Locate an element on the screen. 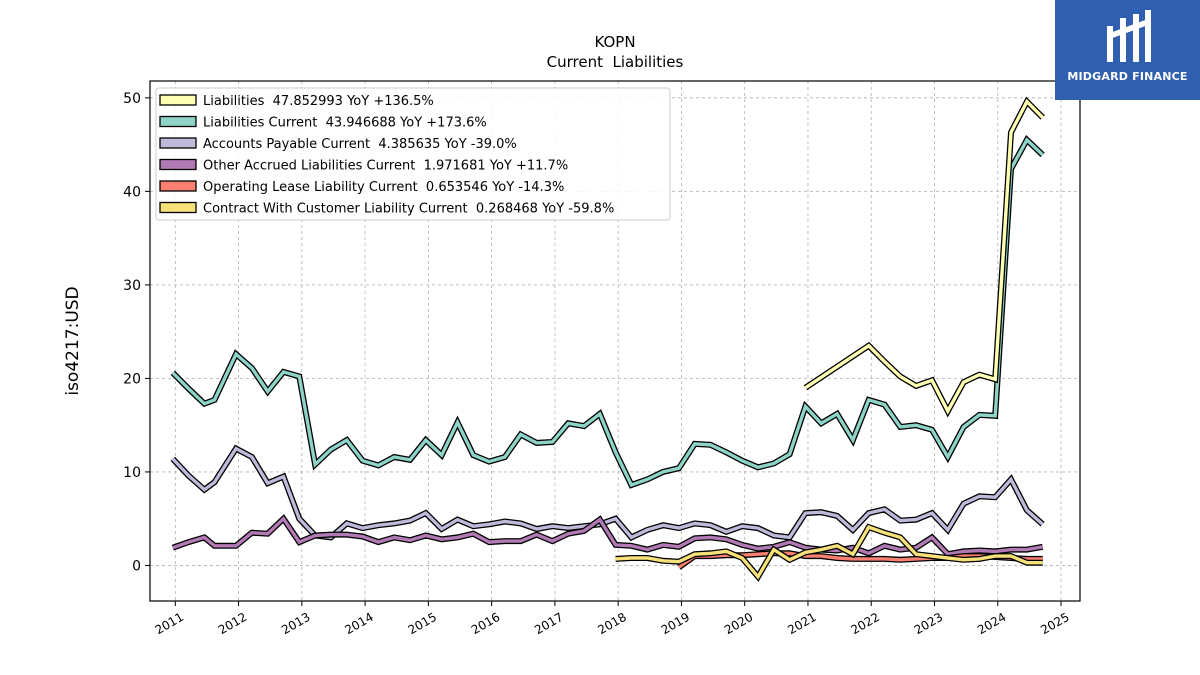 Image resolution: width=1200 pixels, height=675 pixels. midgard-finance-logo: MIDGARD FINANCE is located at coordinates (1127, 50).